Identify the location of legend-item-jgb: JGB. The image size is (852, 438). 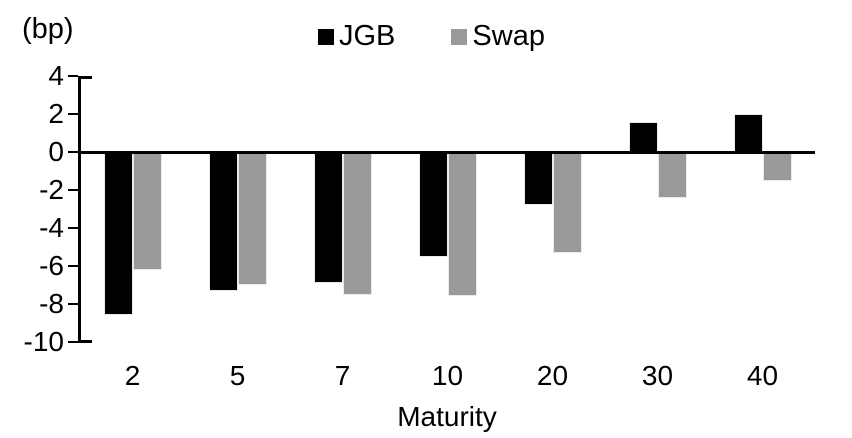
(356, 36).